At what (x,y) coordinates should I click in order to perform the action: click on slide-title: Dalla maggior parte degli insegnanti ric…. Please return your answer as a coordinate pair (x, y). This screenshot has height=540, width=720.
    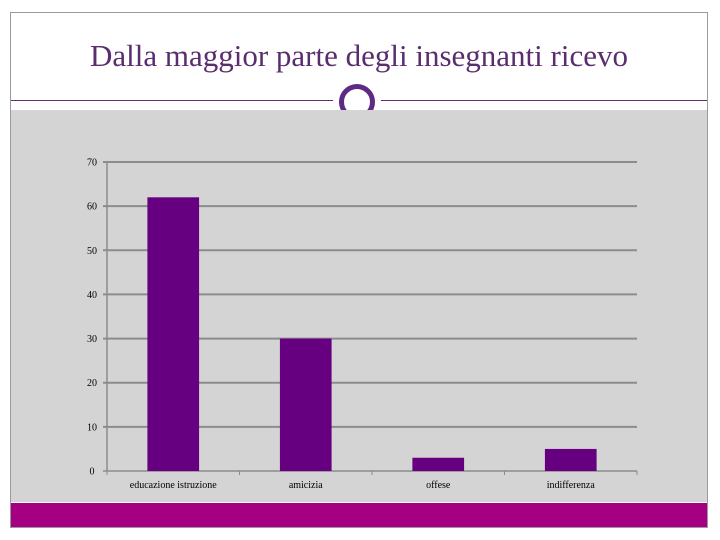
    Looking at the image, I should click on (358, 55).